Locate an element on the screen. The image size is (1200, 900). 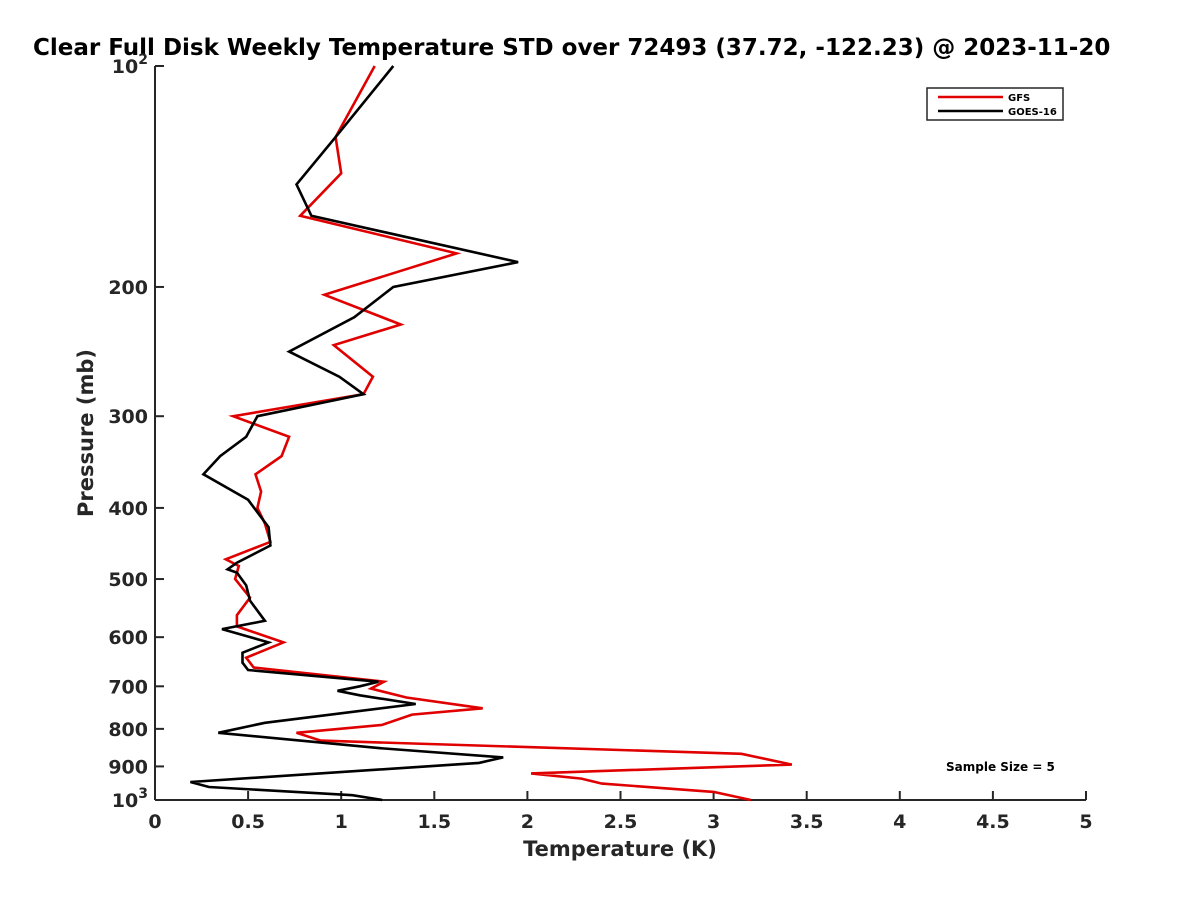
y-tick-label: 300 is located at coordinates (128, 417).